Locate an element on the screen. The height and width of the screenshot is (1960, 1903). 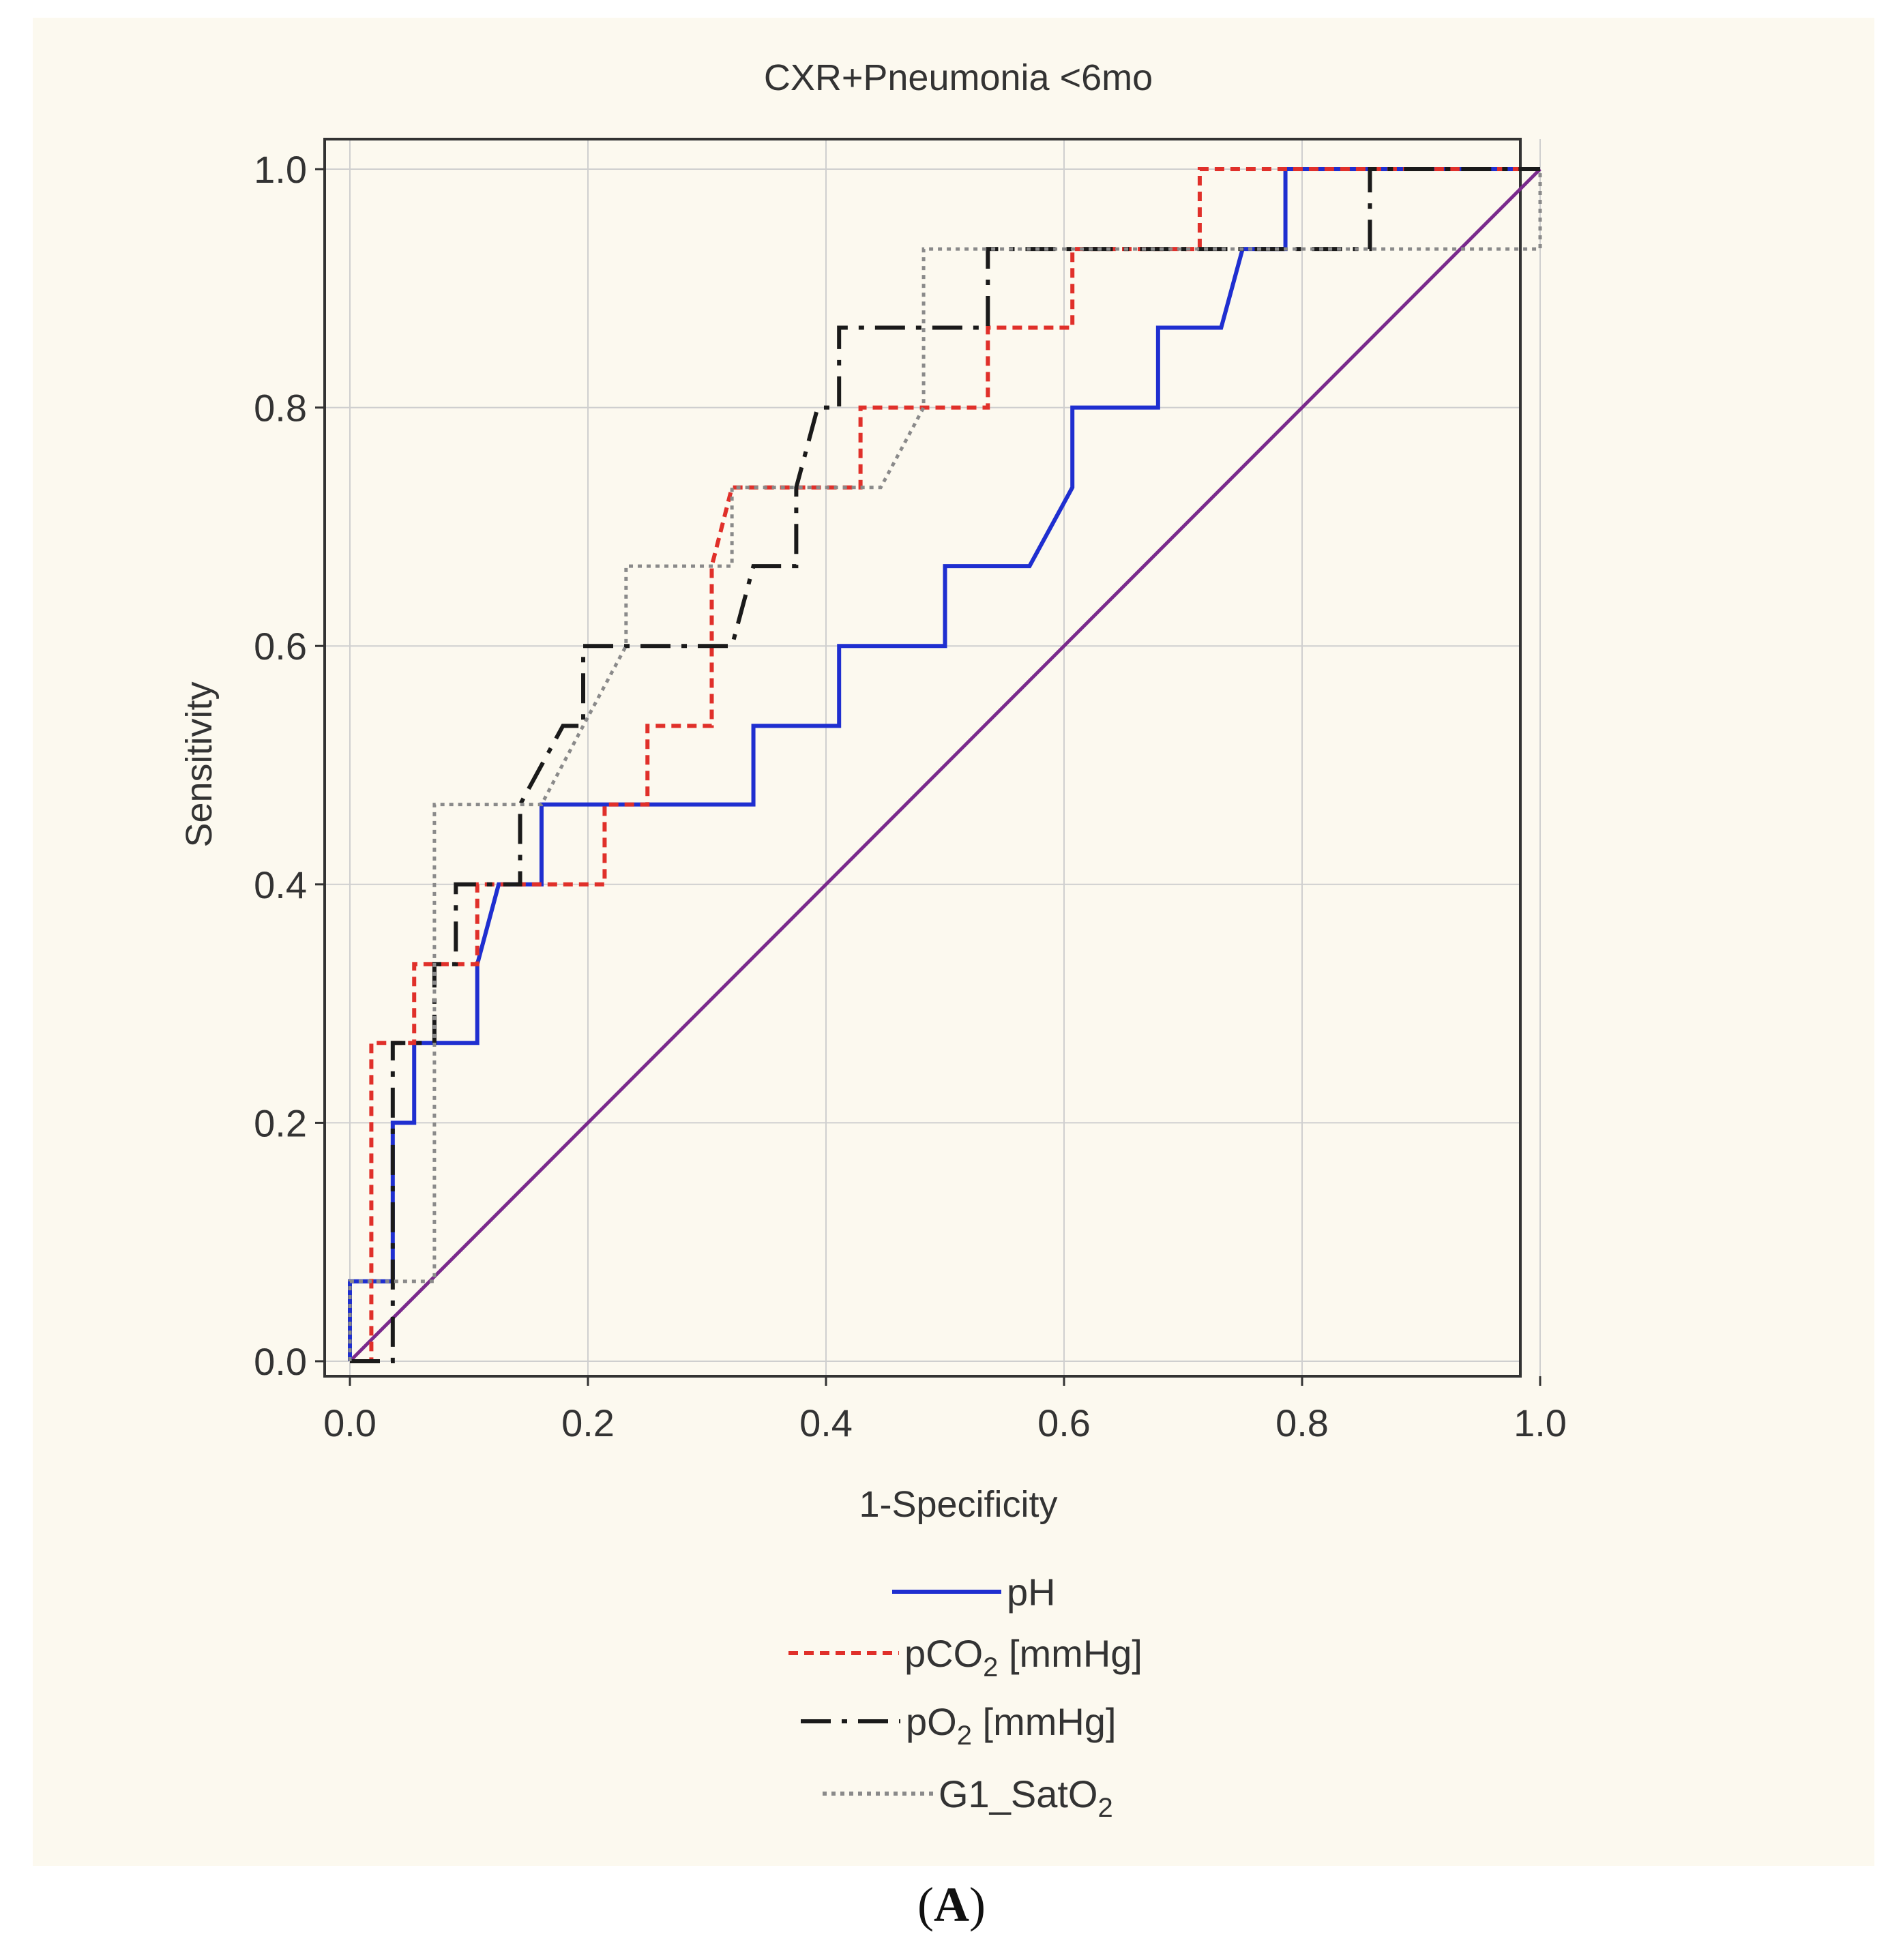
panel-letter: (A) is located at coordinates (951, 1905).